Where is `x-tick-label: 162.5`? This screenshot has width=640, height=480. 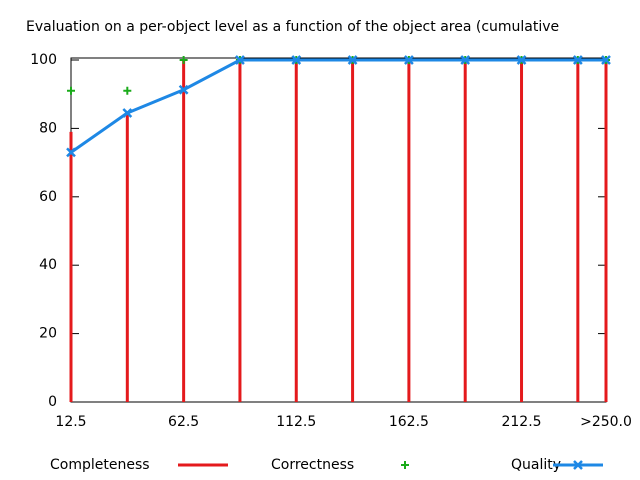
x-tick-label: 162.5 is located at coordinates (409, 422).